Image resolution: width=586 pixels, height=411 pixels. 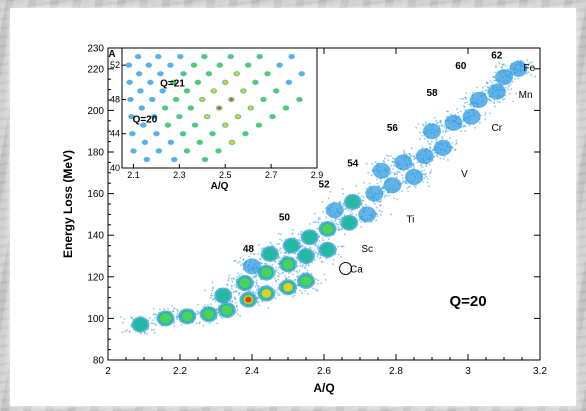 What do you see at coordinates (115, 99) in the screenshot?
I see `inset-y-tick-label: 48` at bounding box center [115, 99].